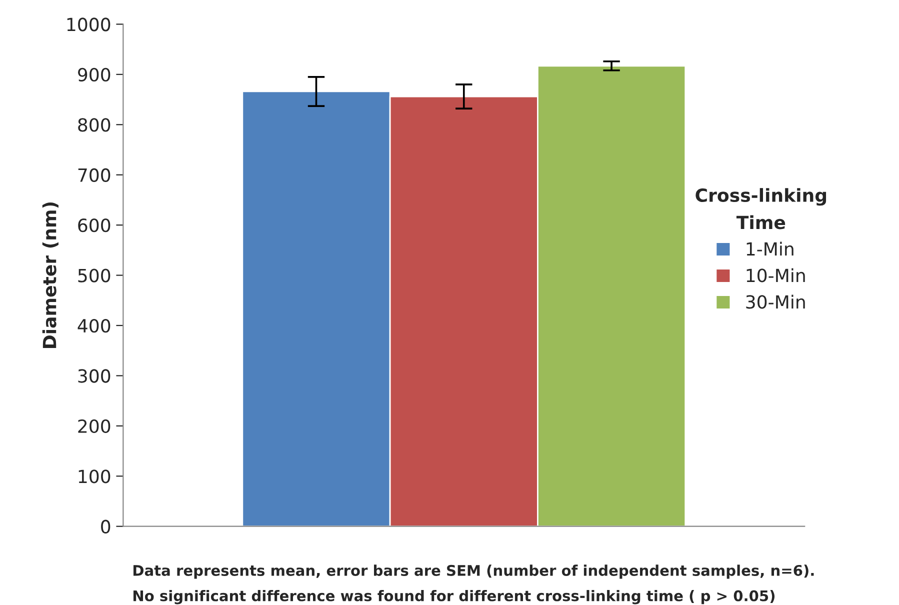 This screenshot has width=899, height=605. I want to click on text: No significant difference was found for different cross-linking time ( p > 0.05), so click(454, 597).